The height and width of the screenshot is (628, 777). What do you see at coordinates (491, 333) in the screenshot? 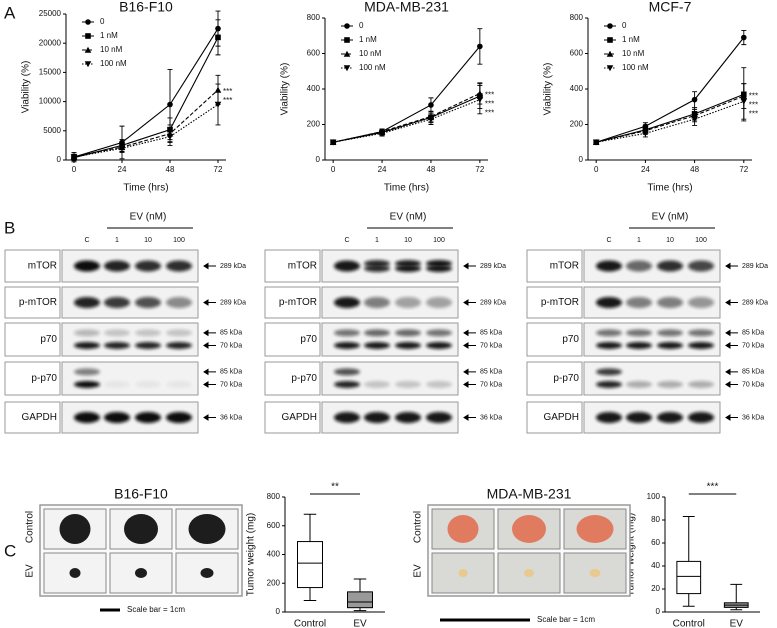
I see `size-label: 85 kDa` at bounding box center [491, 333].